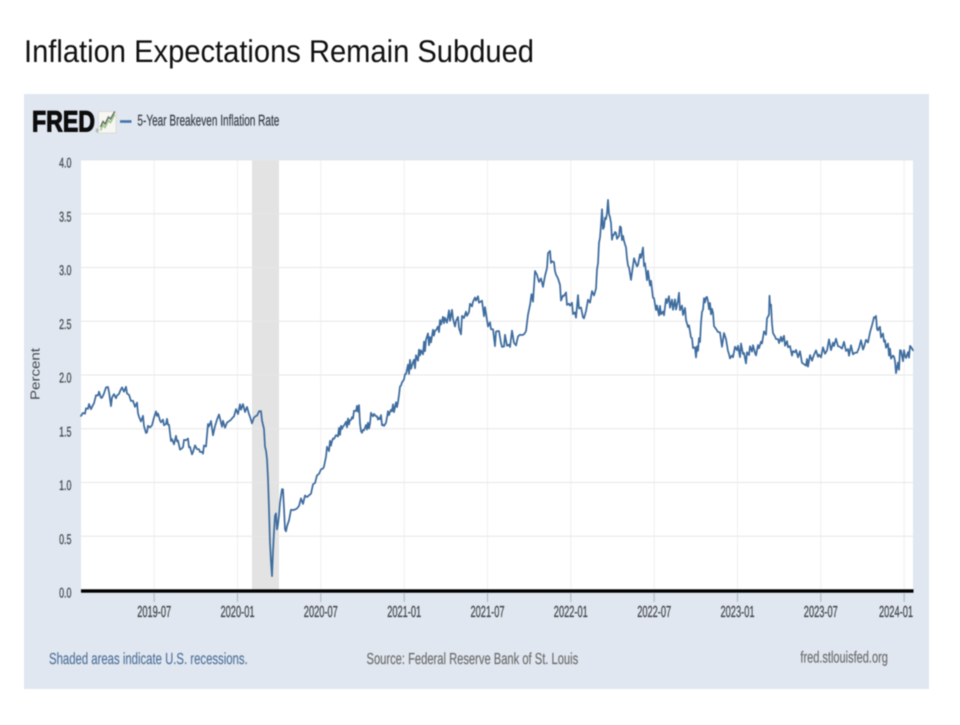 The width and height of the screenshot is (960, 725). What do you see at coordinates (65, 324) in the screenshot?
I see `svg-text: 2.5` at bounding box center [65, 324].